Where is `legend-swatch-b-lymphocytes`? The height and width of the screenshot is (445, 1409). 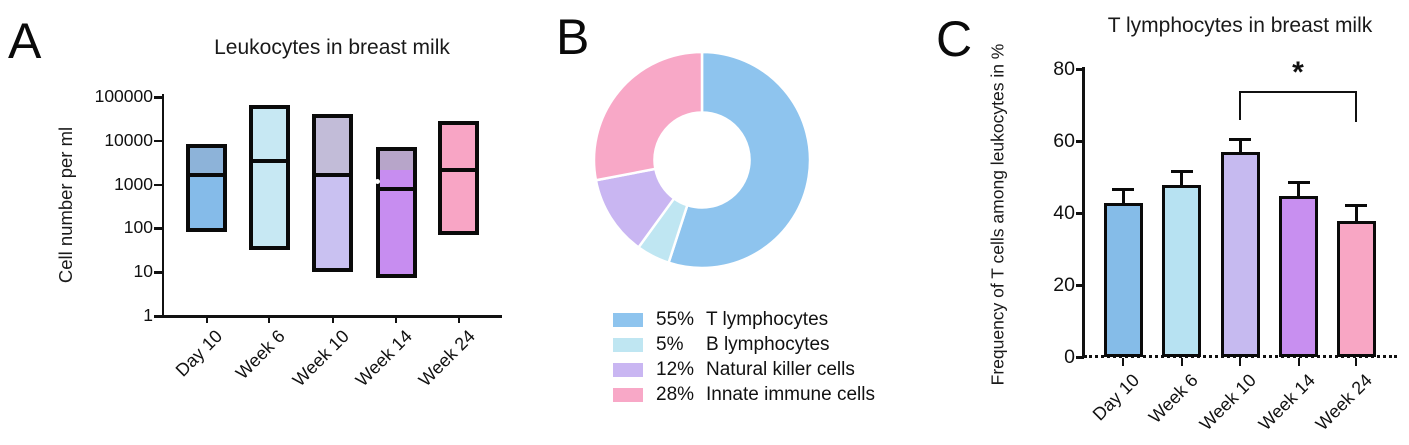 legend-swatch-b-lymphocytes is located at coordinates (628, 345).